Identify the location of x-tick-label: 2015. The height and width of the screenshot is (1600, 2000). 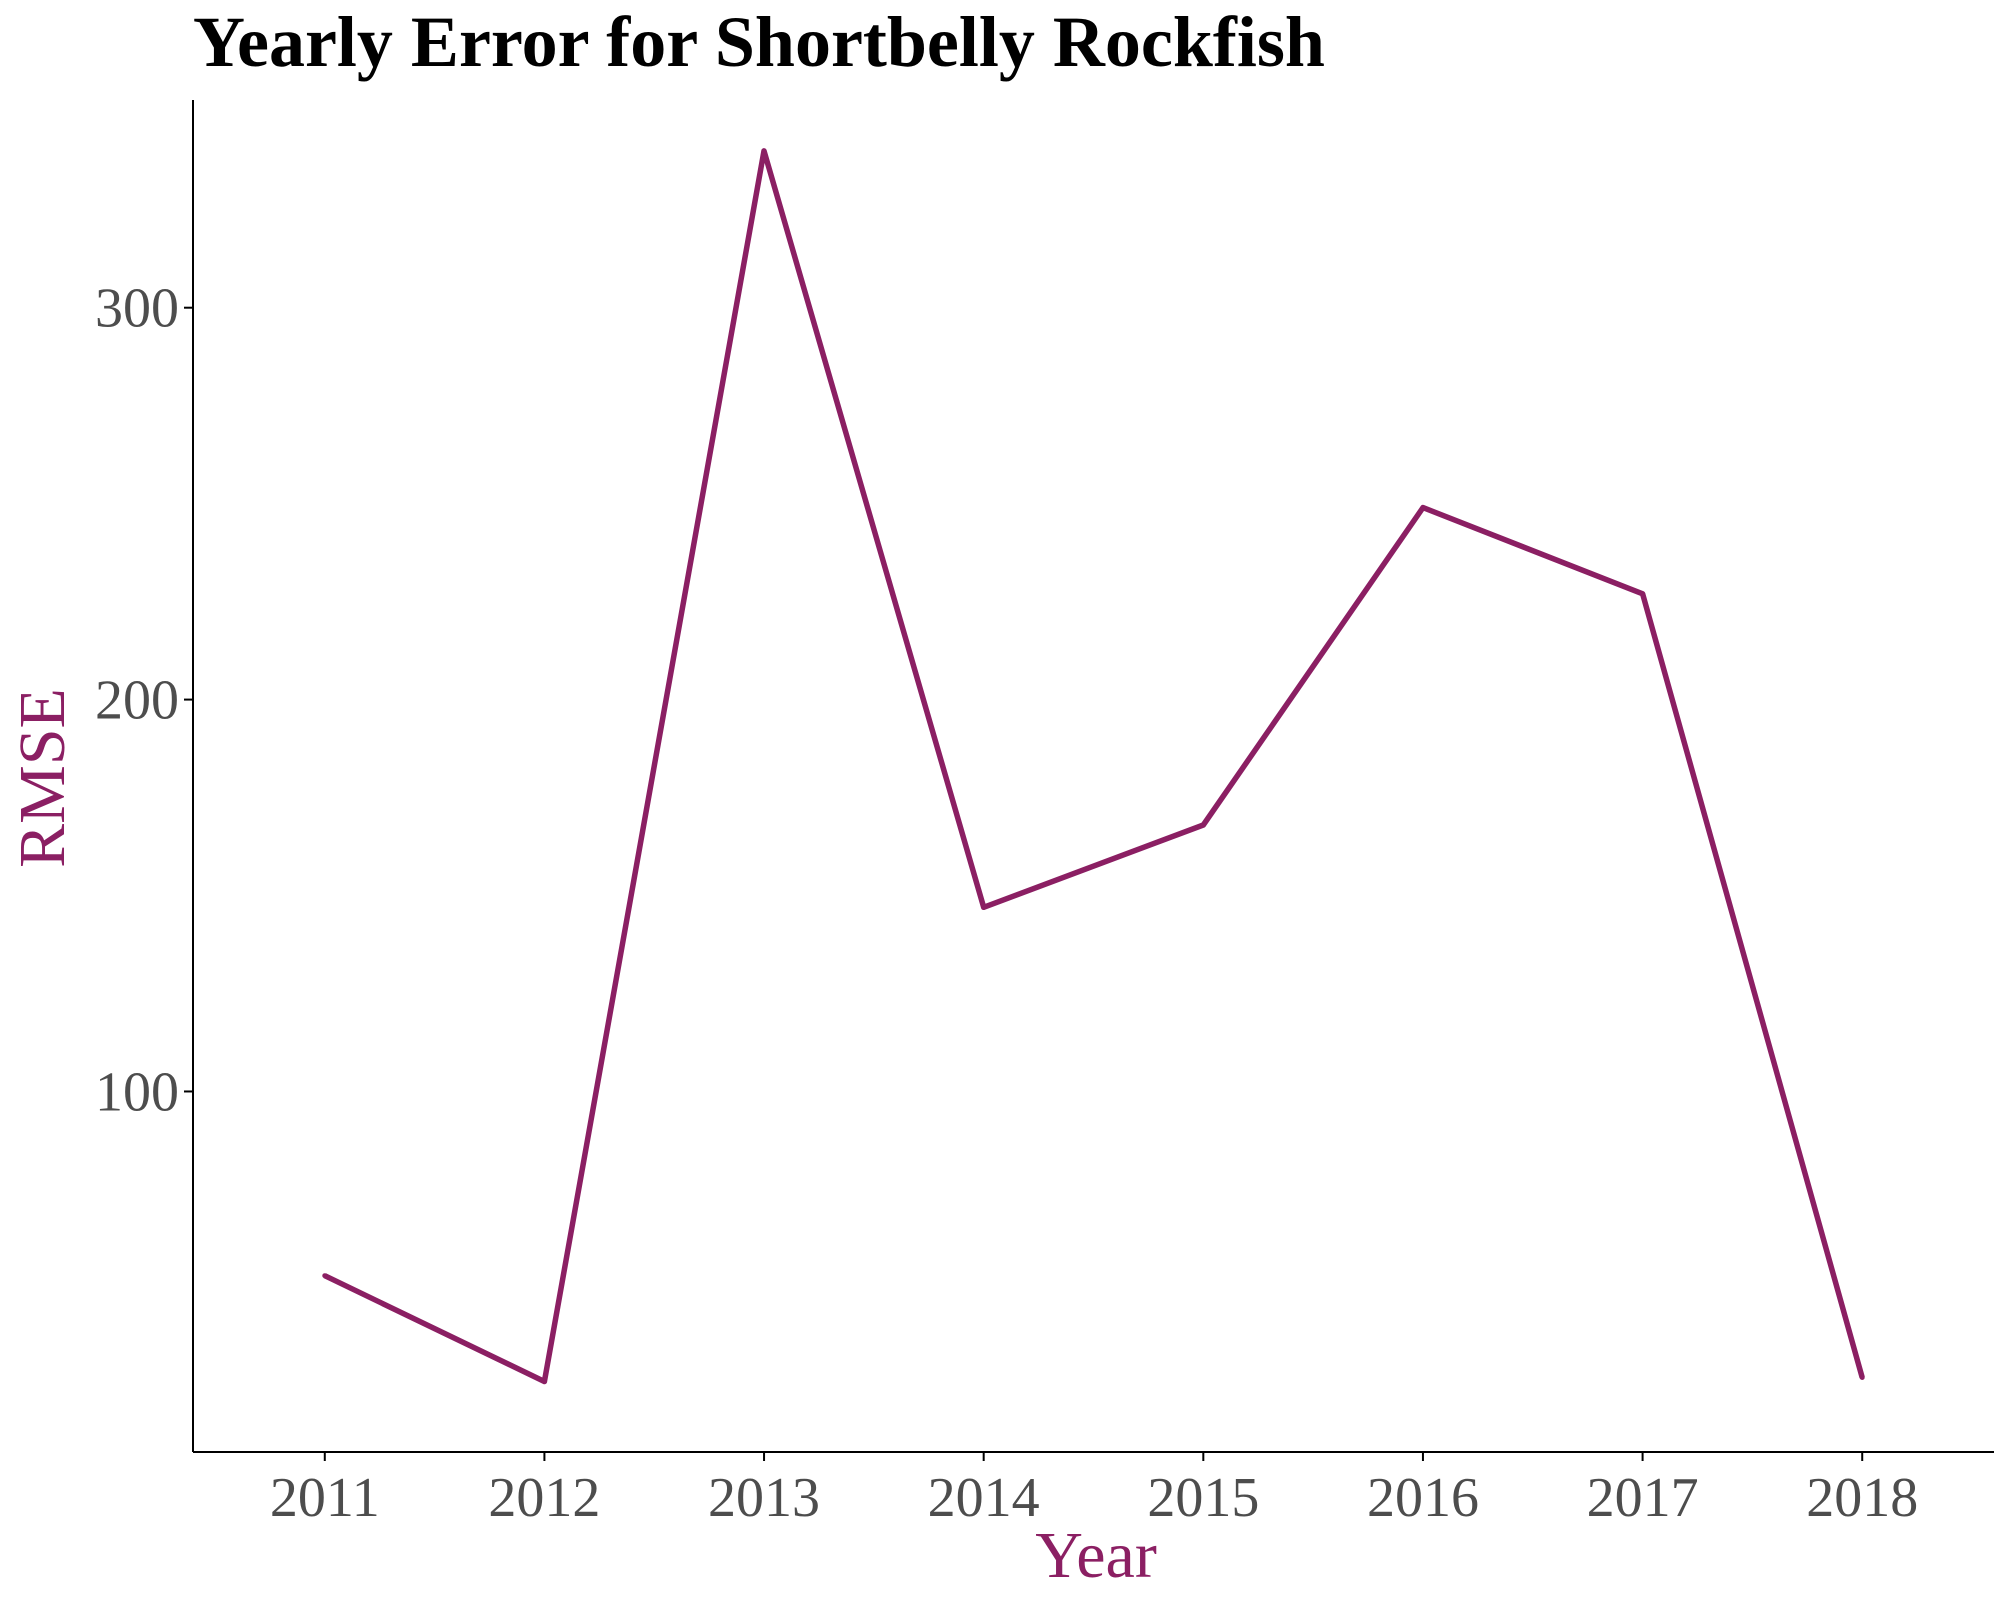
(1203, 1498).